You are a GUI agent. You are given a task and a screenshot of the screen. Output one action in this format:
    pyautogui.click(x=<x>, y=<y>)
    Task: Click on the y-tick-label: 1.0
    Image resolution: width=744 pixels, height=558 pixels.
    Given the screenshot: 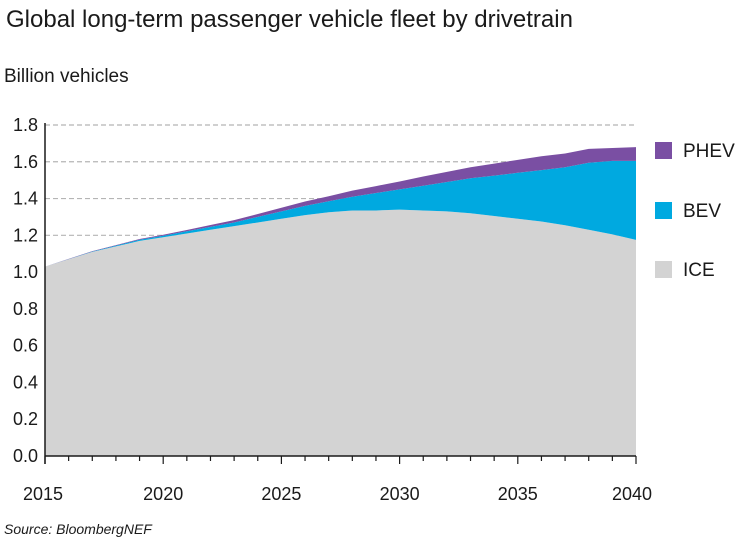 What is the action you would take?
    pyautogui.click(x=25, y=272)
    